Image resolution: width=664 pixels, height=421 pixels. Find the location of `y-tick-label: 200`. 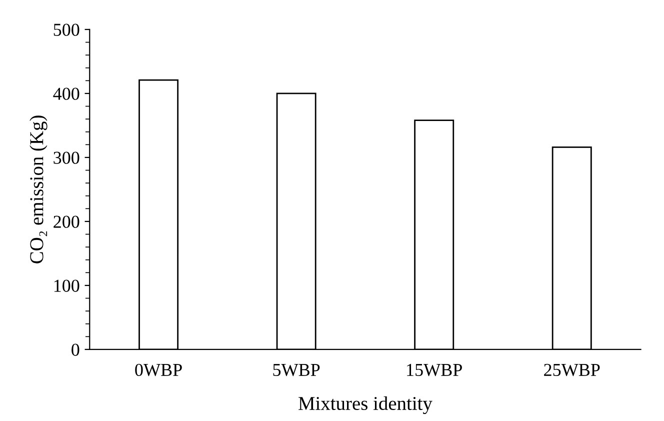

y-tick-label: 200 is located at coordinates (67, 222).